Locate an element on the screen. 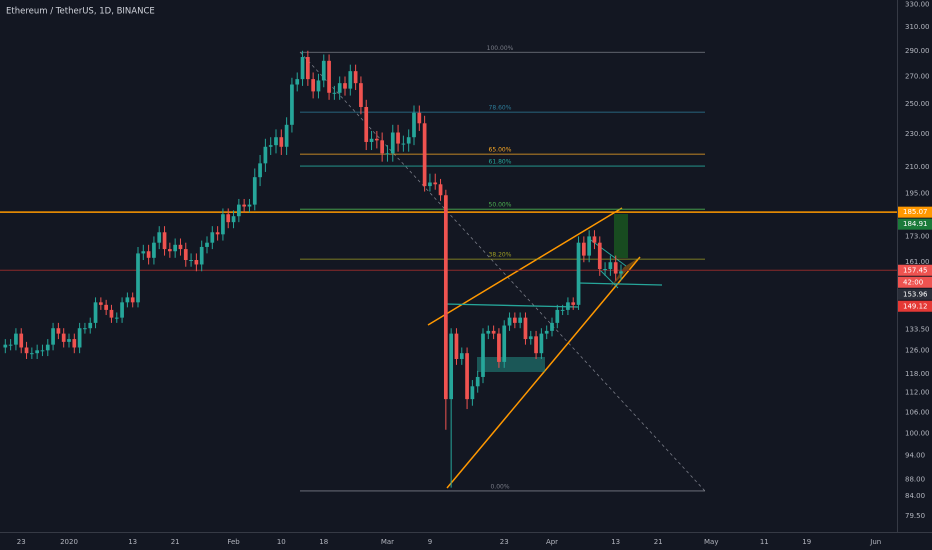 The image size is (932, 550). support-line is located at coordinates (620, 284).